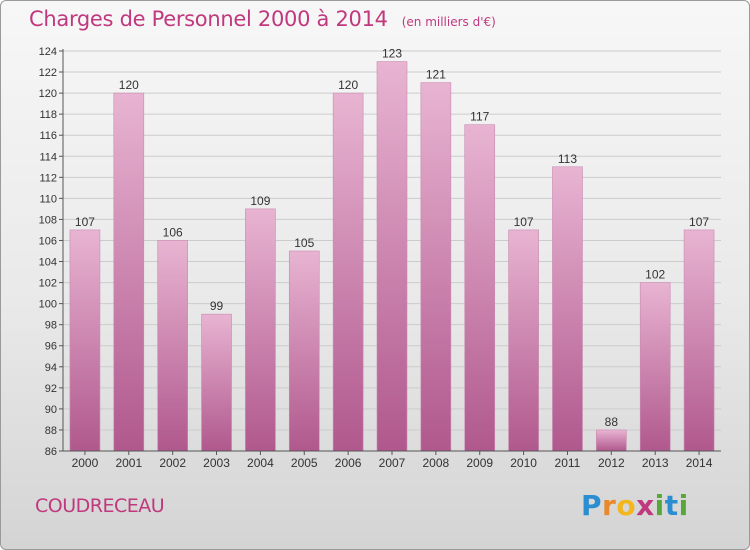 Image resolution: width=750 pixels, height=550 pixels. I want to click on y-tick-label: 106, so click(48, 241).